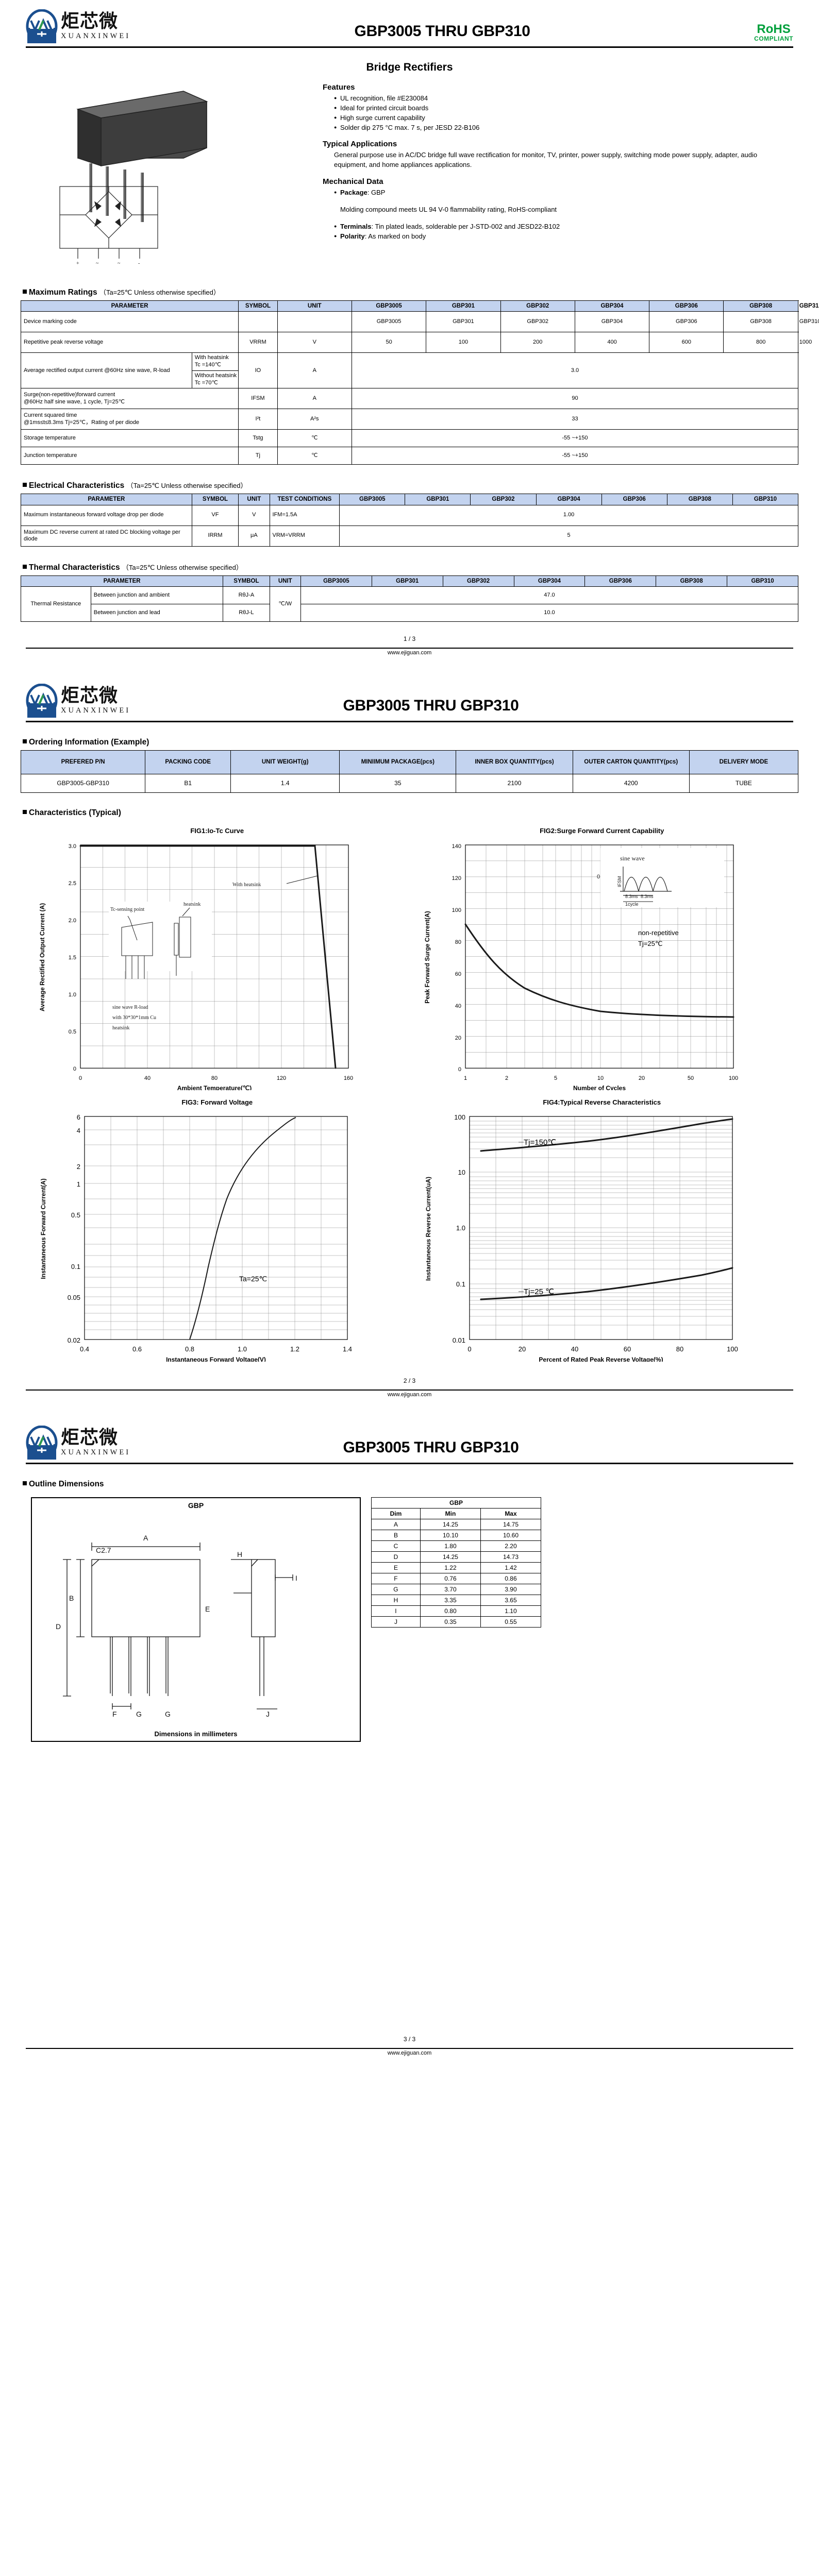 This screenshot has height=2576, width=819. Describe the element at coordinates (511, 1546) in the screenshot. I see `dim-max: 2.20` at that location.